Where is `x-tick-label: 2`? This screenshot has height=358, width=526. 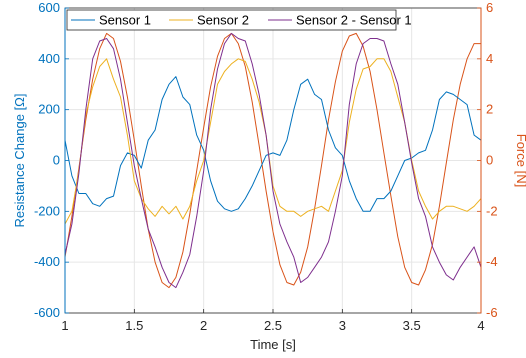
x-tick-label: 2 is located at coordinates (203, 325).